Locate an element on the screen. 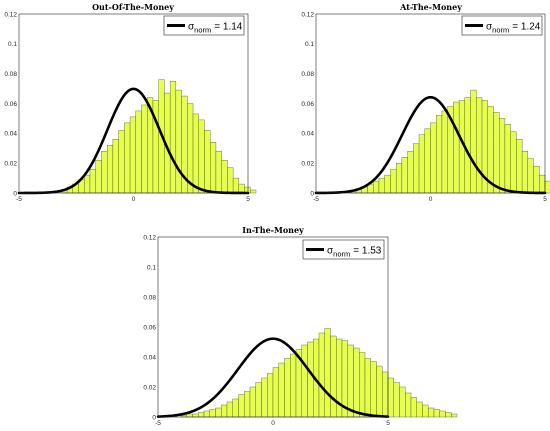  x-tick-label: -5 is located at coordinates (158, 423).